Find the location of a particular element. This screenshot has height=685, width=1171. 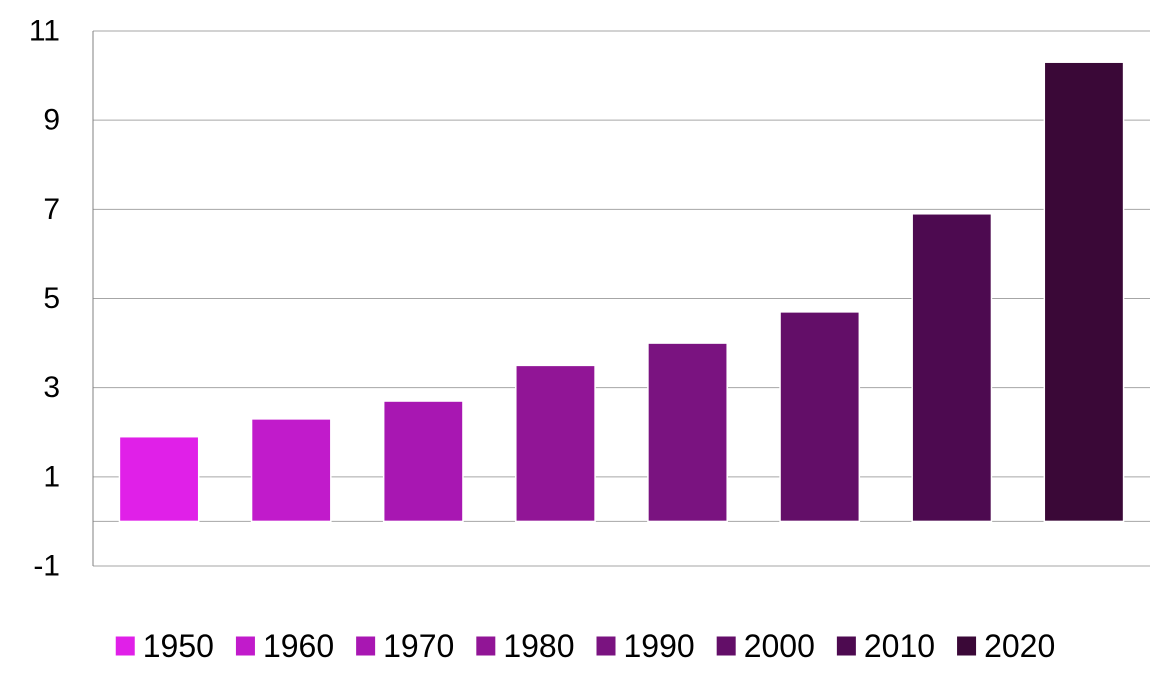

bar-1950 is located at coordinates (159, 479).